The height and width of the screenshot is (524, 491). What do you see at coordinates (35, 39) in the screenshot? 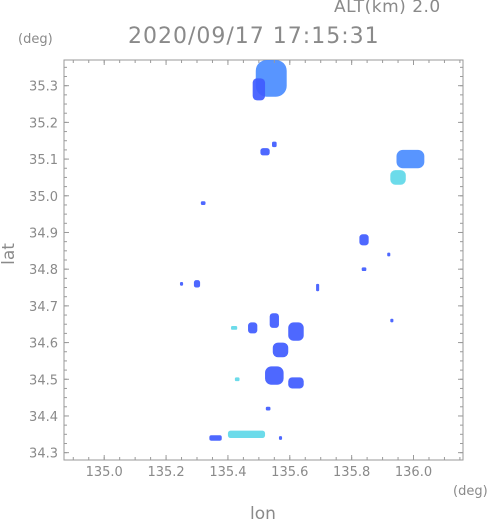
I see `y-unit-label: (deg)` at bounding box center [35, 39].